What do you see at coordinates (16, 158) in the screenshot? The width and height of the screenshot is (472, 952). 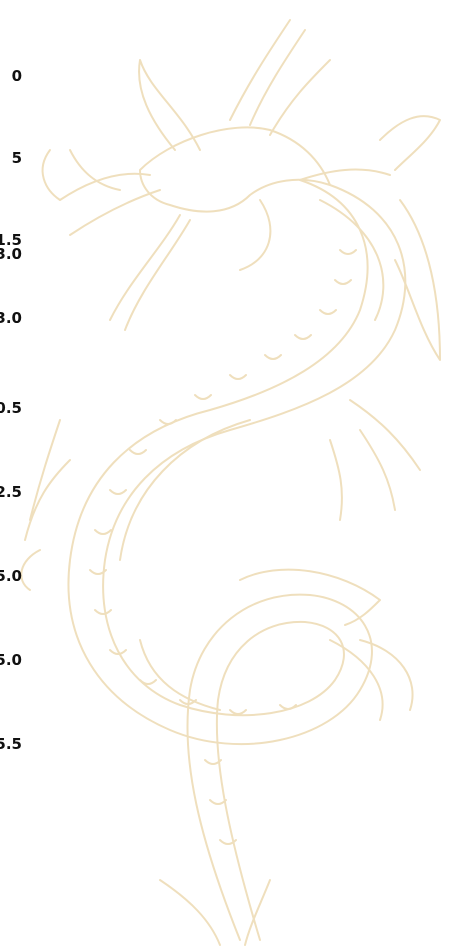 I see `value-label: 5` at bounding box center [16, 158].